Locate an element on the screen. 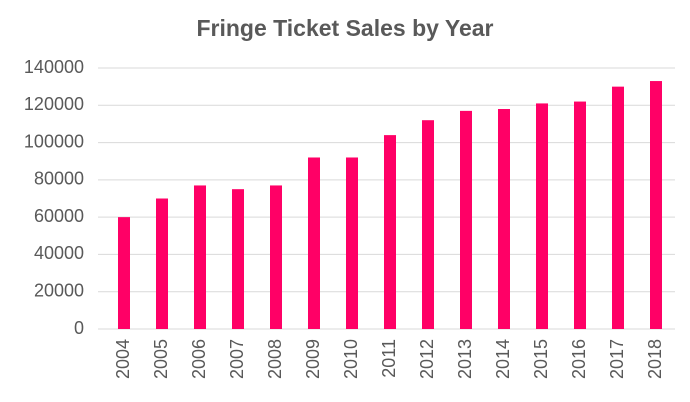  y-tick-label: 0 is located at coordinates (79, 328).